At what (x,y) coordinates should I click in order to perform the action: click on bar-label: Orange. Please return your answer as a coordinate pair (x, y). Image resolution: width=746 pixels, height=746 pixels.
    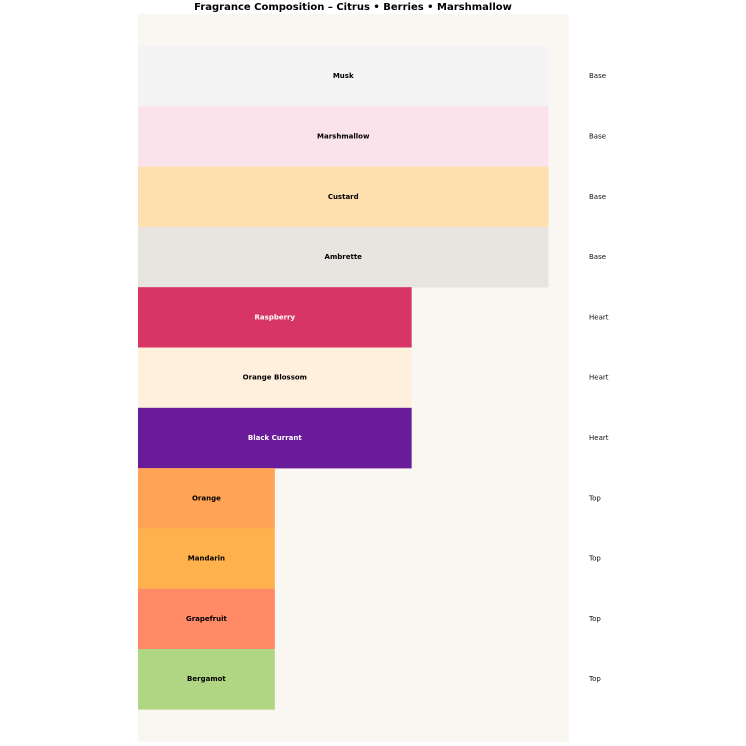
    Looking at the image, I should click on (206, 498).